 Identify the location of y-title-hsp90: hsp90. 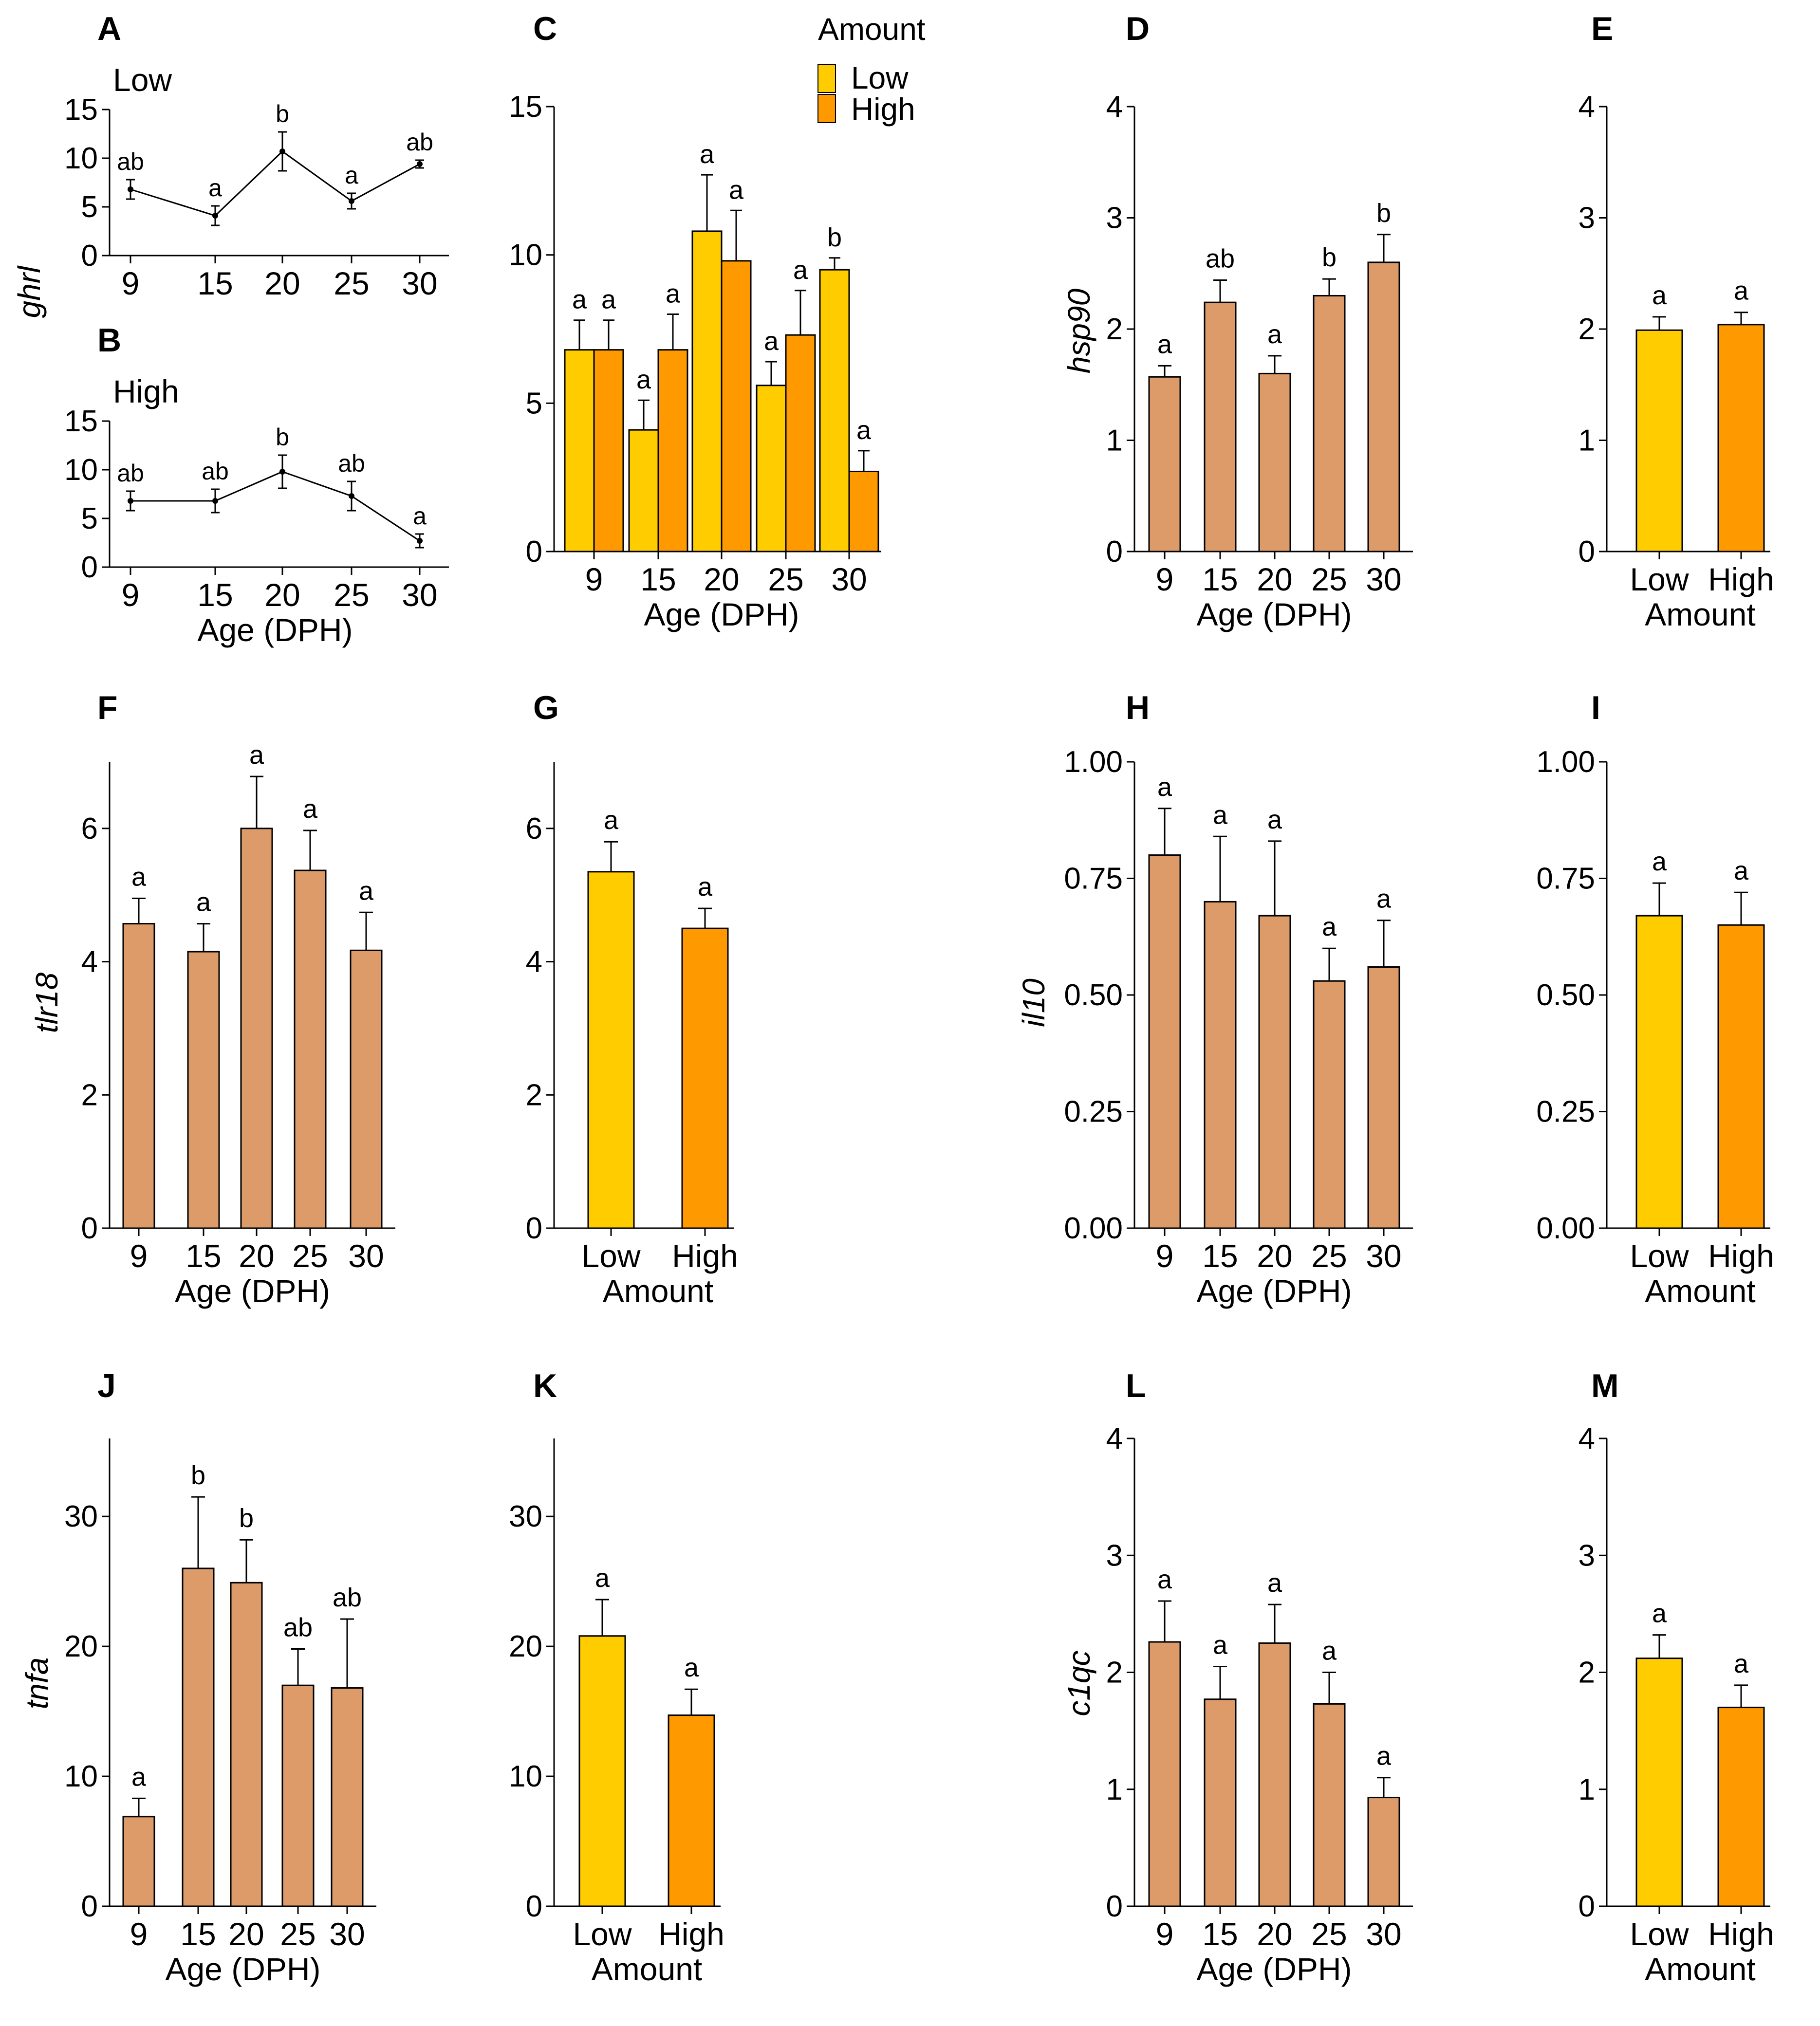
(1078, 330).